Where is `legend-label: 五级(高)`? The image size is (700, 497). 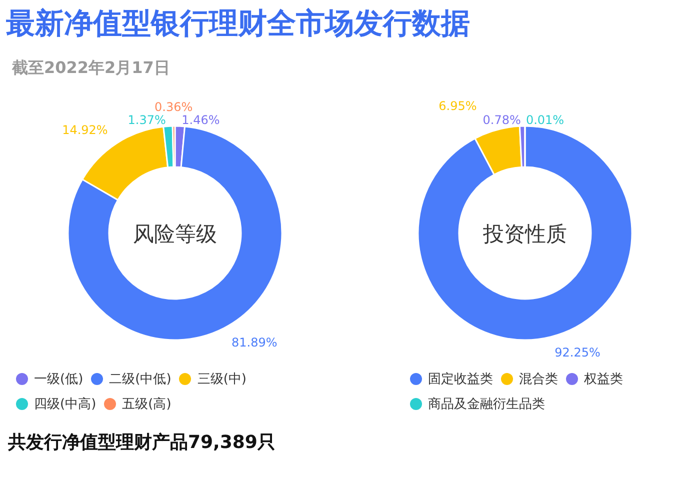
legend-label: 五级(高) is located at coordinates (147, 404).